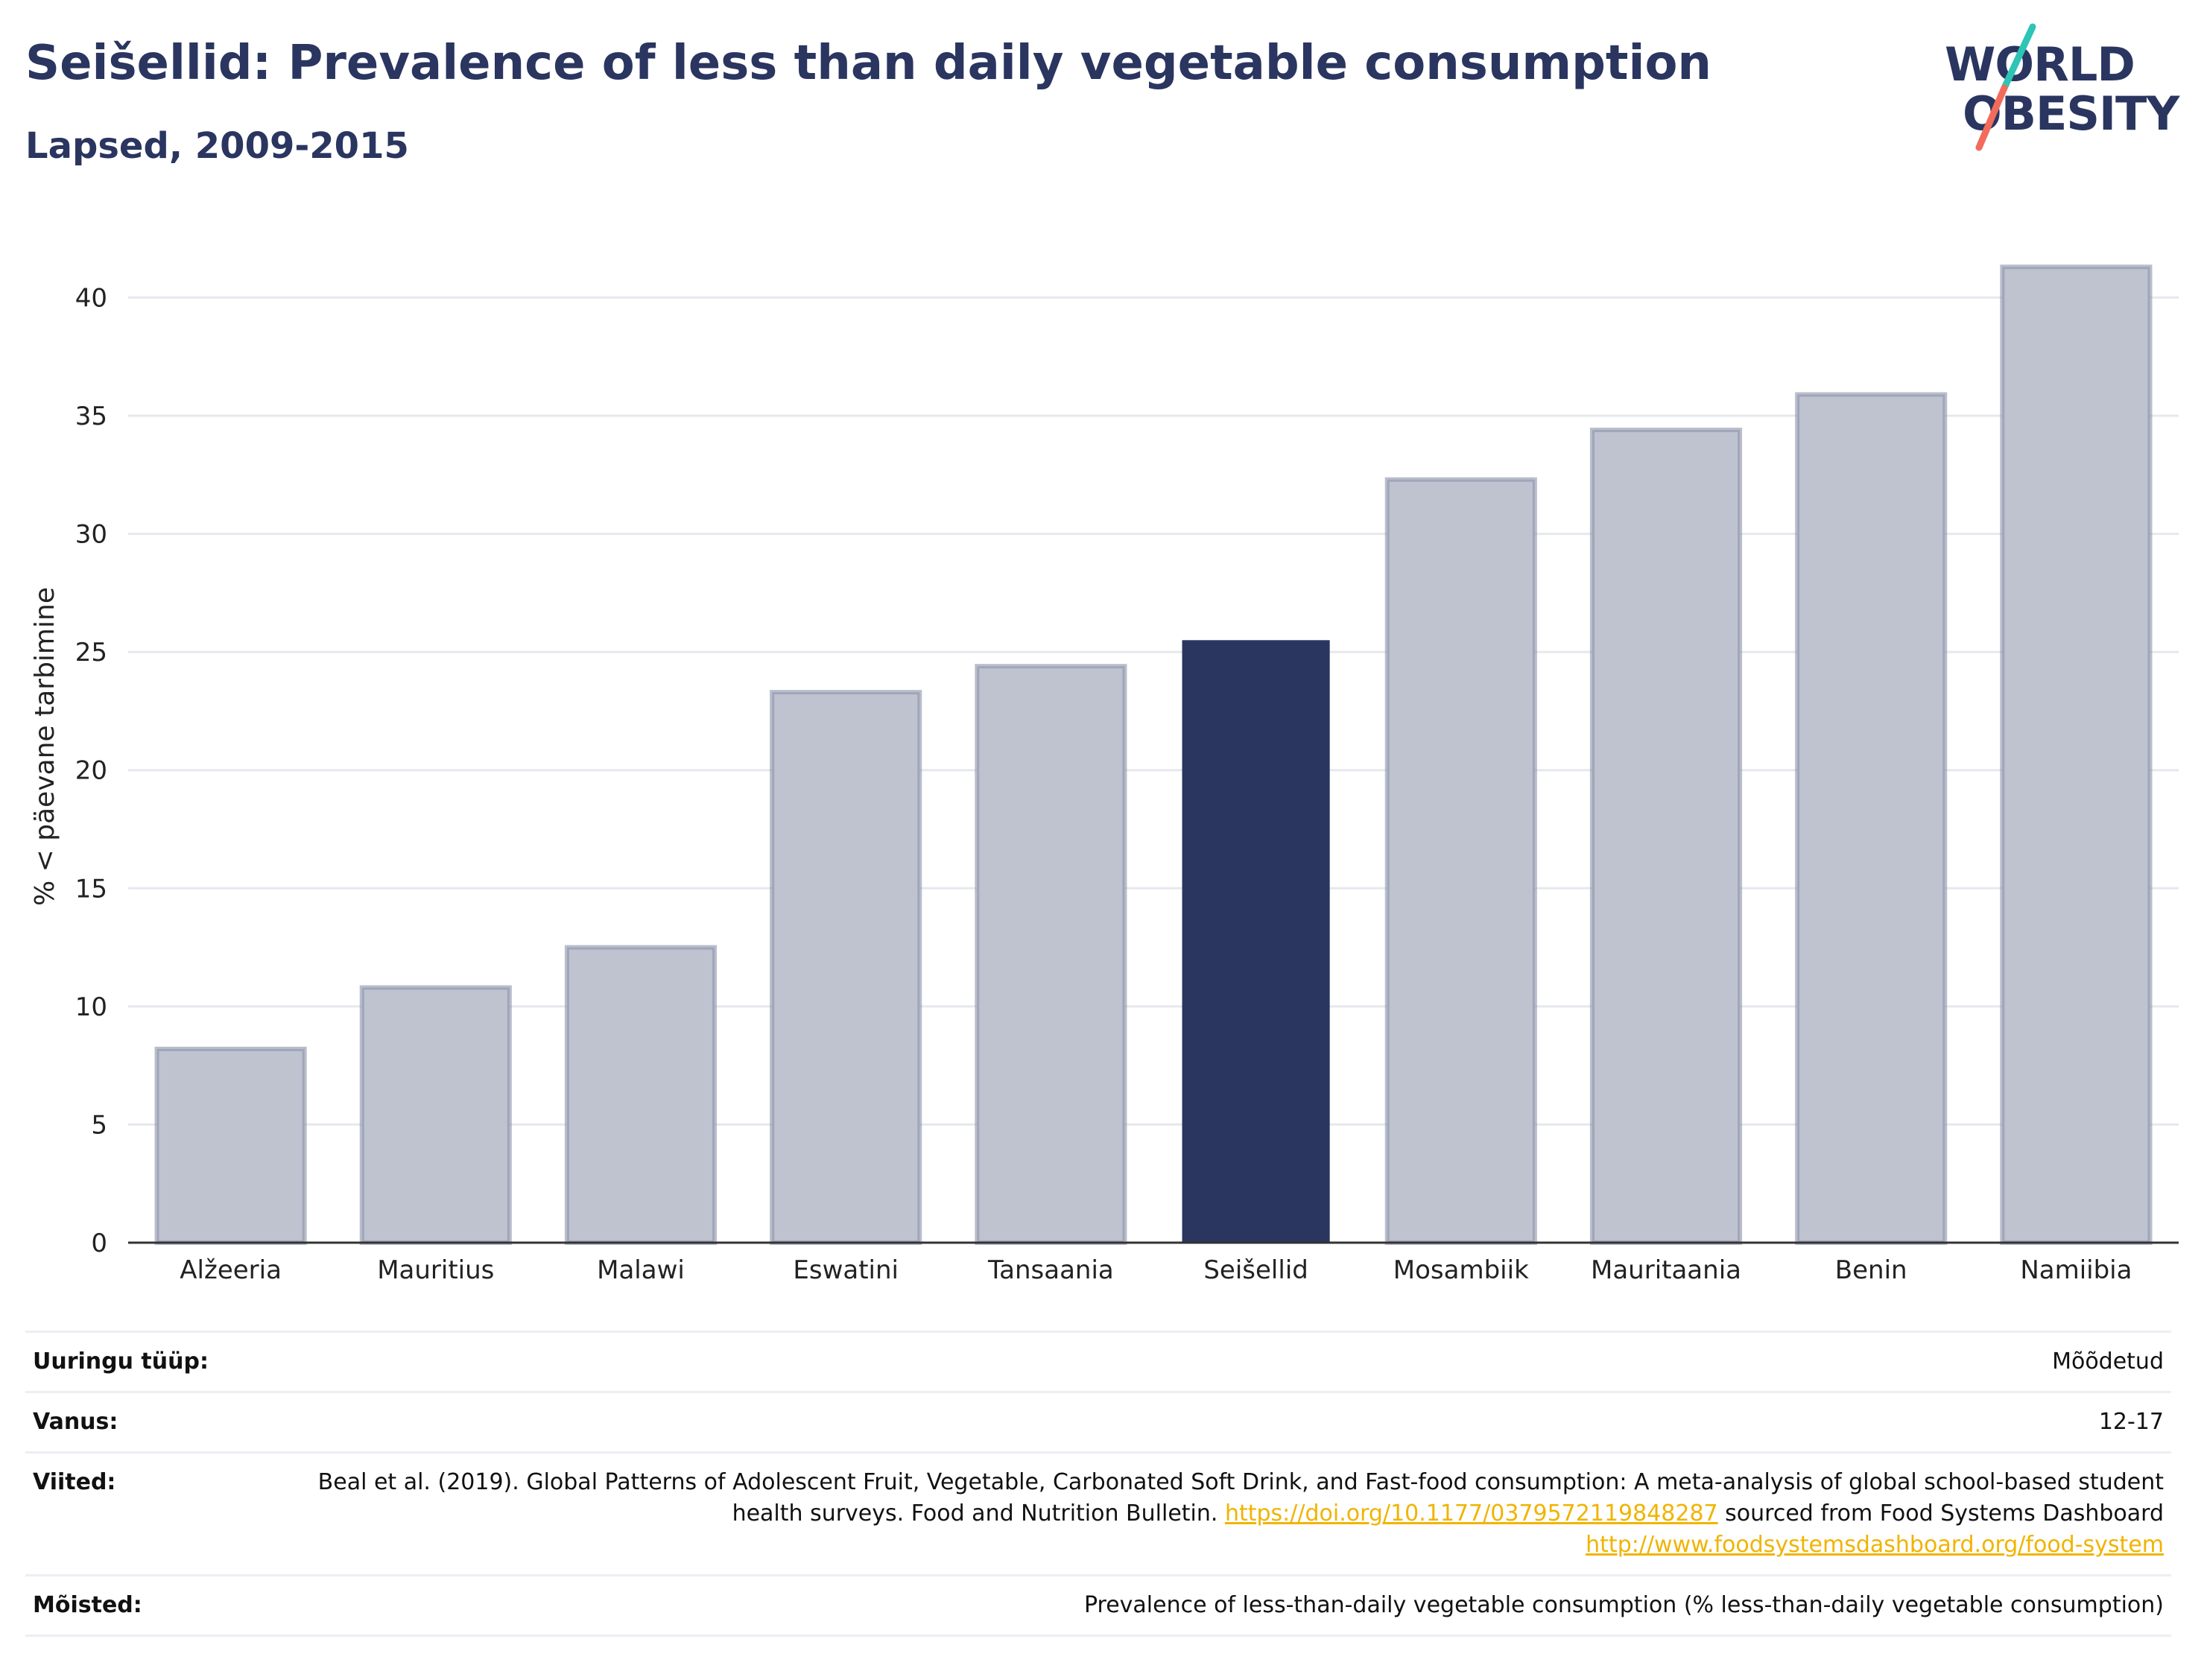 The height and width of the screenshot is (1680, 2204). What do you see at coordinates (1255, 1270) in the screenshot?
I see `x-tick-label: Seišellid` at bounding box center [1255, 1270].